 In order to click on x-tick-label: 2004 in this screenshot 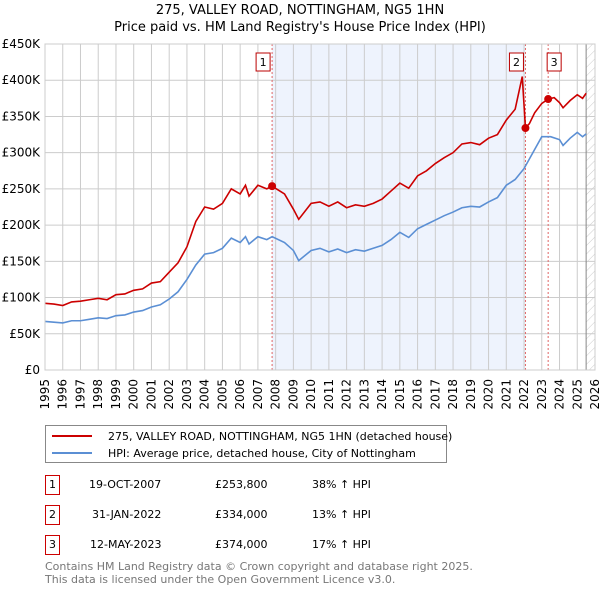, I will do `click(205, 394)`.